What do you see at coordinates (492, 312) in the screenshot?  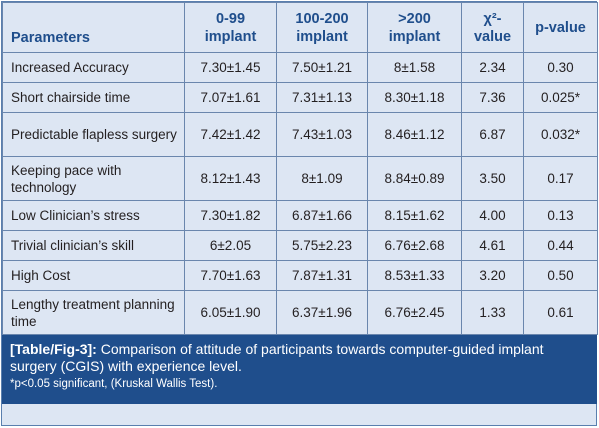 I see `cell-chi-square: 1.33` at bounding box center [492, 312].